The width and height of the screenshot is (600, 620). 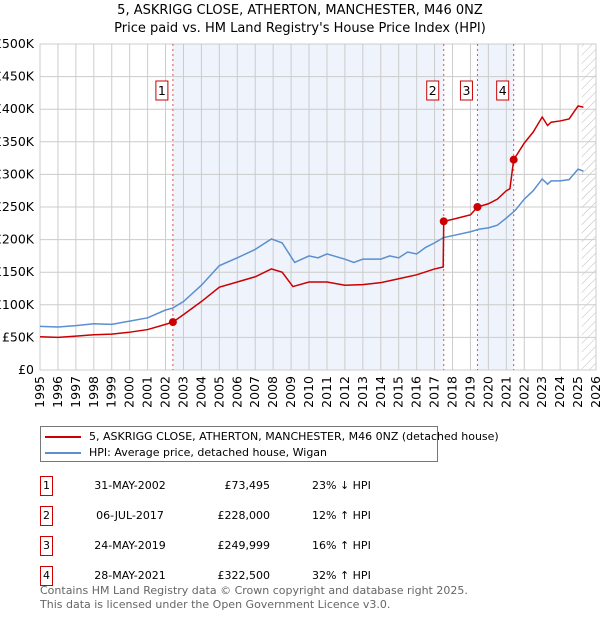 What do you see at coordinates (18, 336) in the screenshot?
I see `y-tick-label: £50K` at bounding box center [18, 336].